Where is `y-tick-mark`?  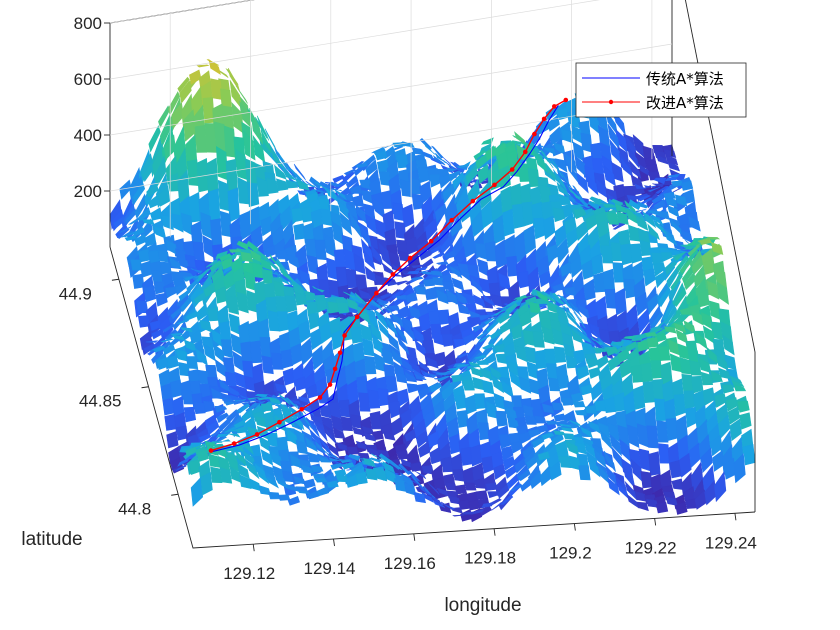 y-tick-mark is located at coordinates (175, 494).